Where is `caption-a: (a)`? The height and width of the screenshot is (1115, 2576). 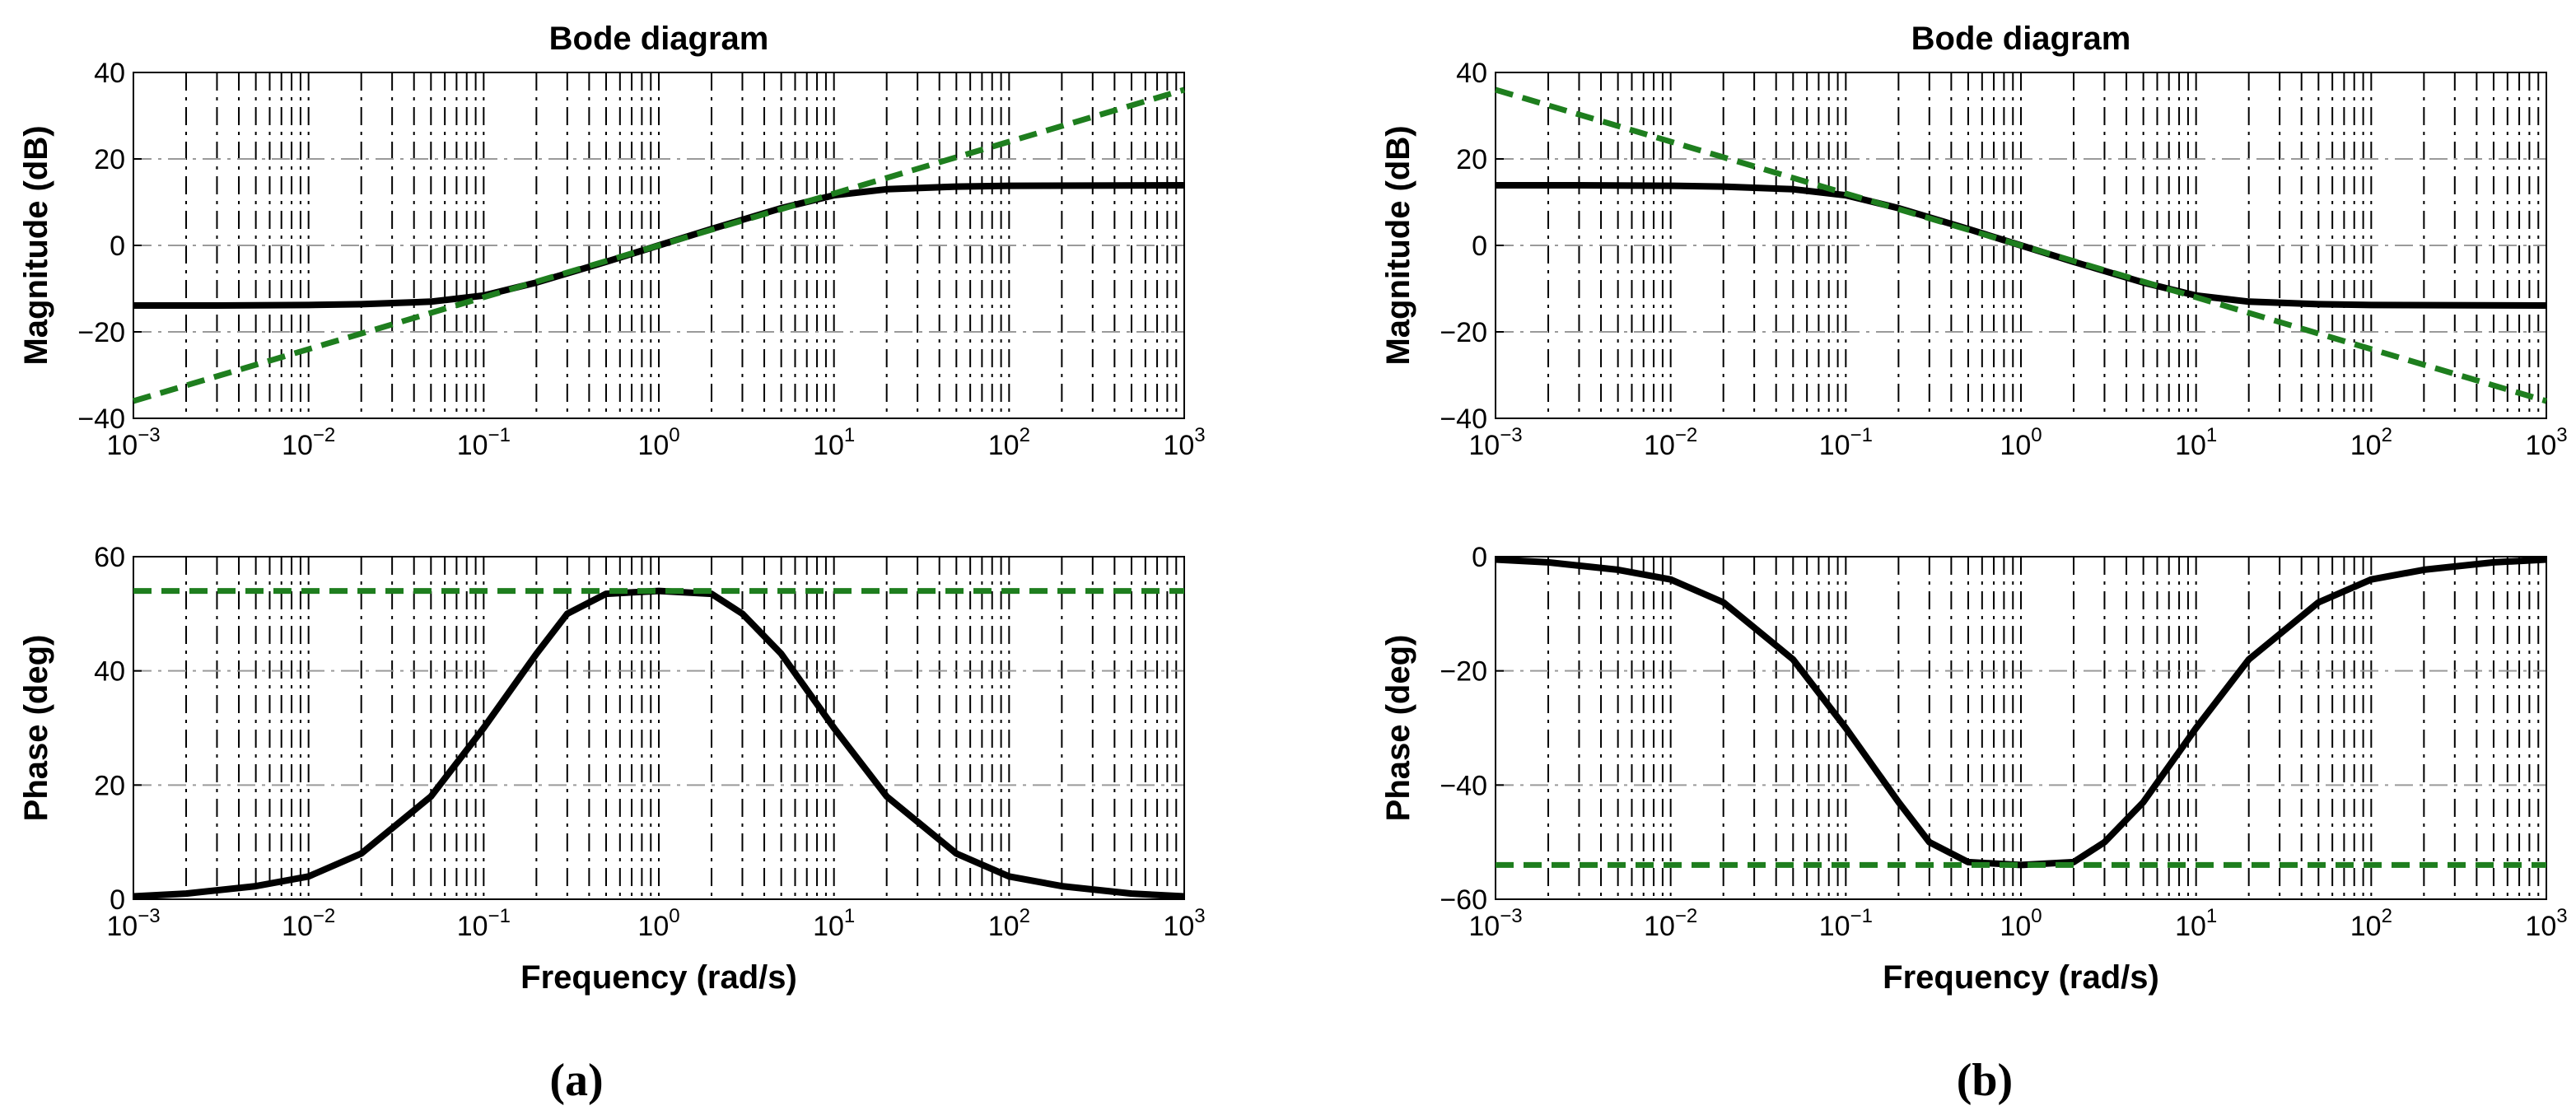 caption-a: (a) is located at coordinates (576, 1080).